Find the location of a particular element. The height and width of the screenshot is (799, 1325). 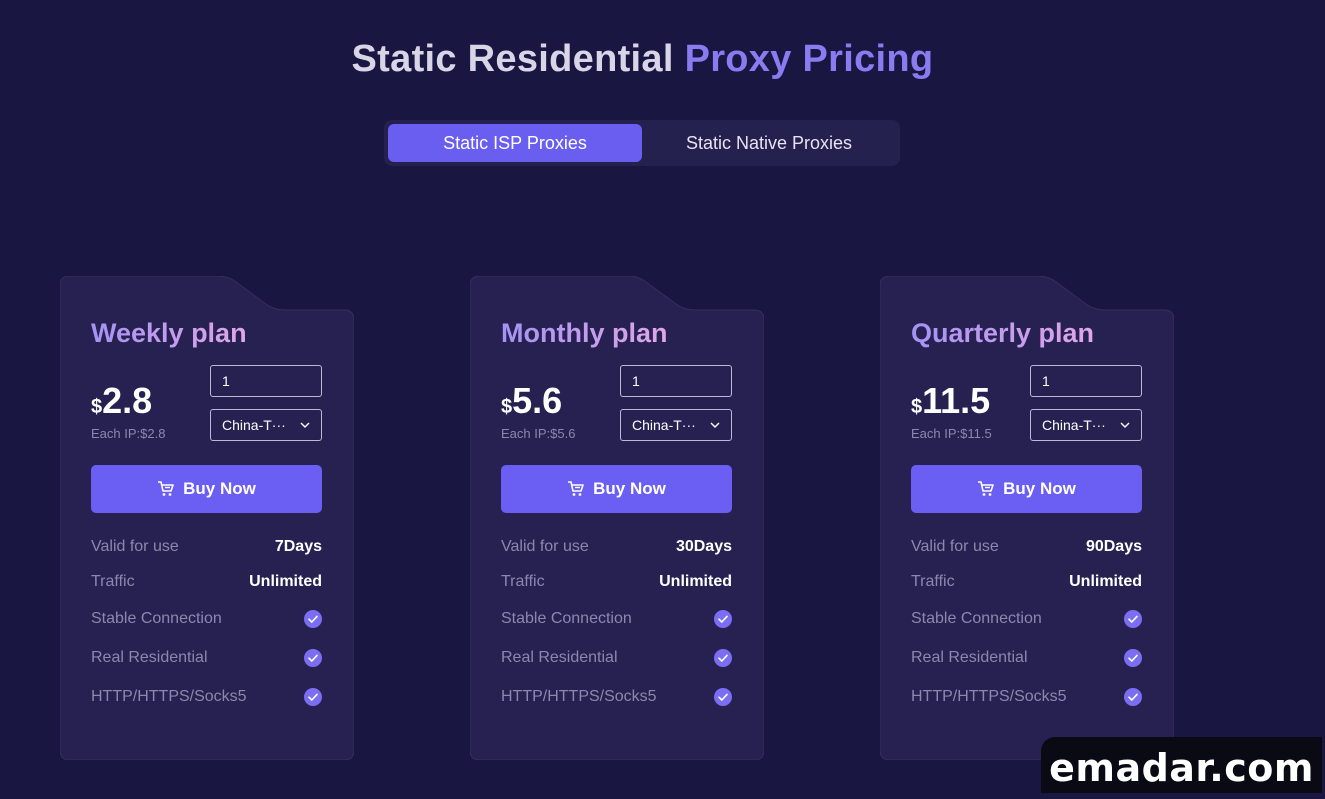

price-amount: 11.5 is located at coordinates (956, 400).